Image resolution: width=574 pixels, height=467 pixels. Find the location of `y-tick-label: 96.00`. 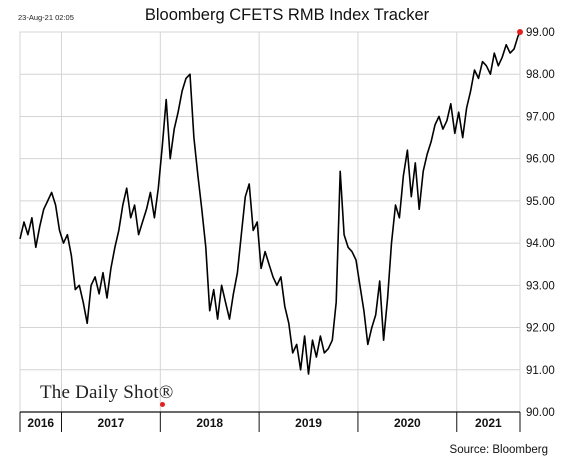

y-tick-label: 96.00 is located at coordinates (540, 160).